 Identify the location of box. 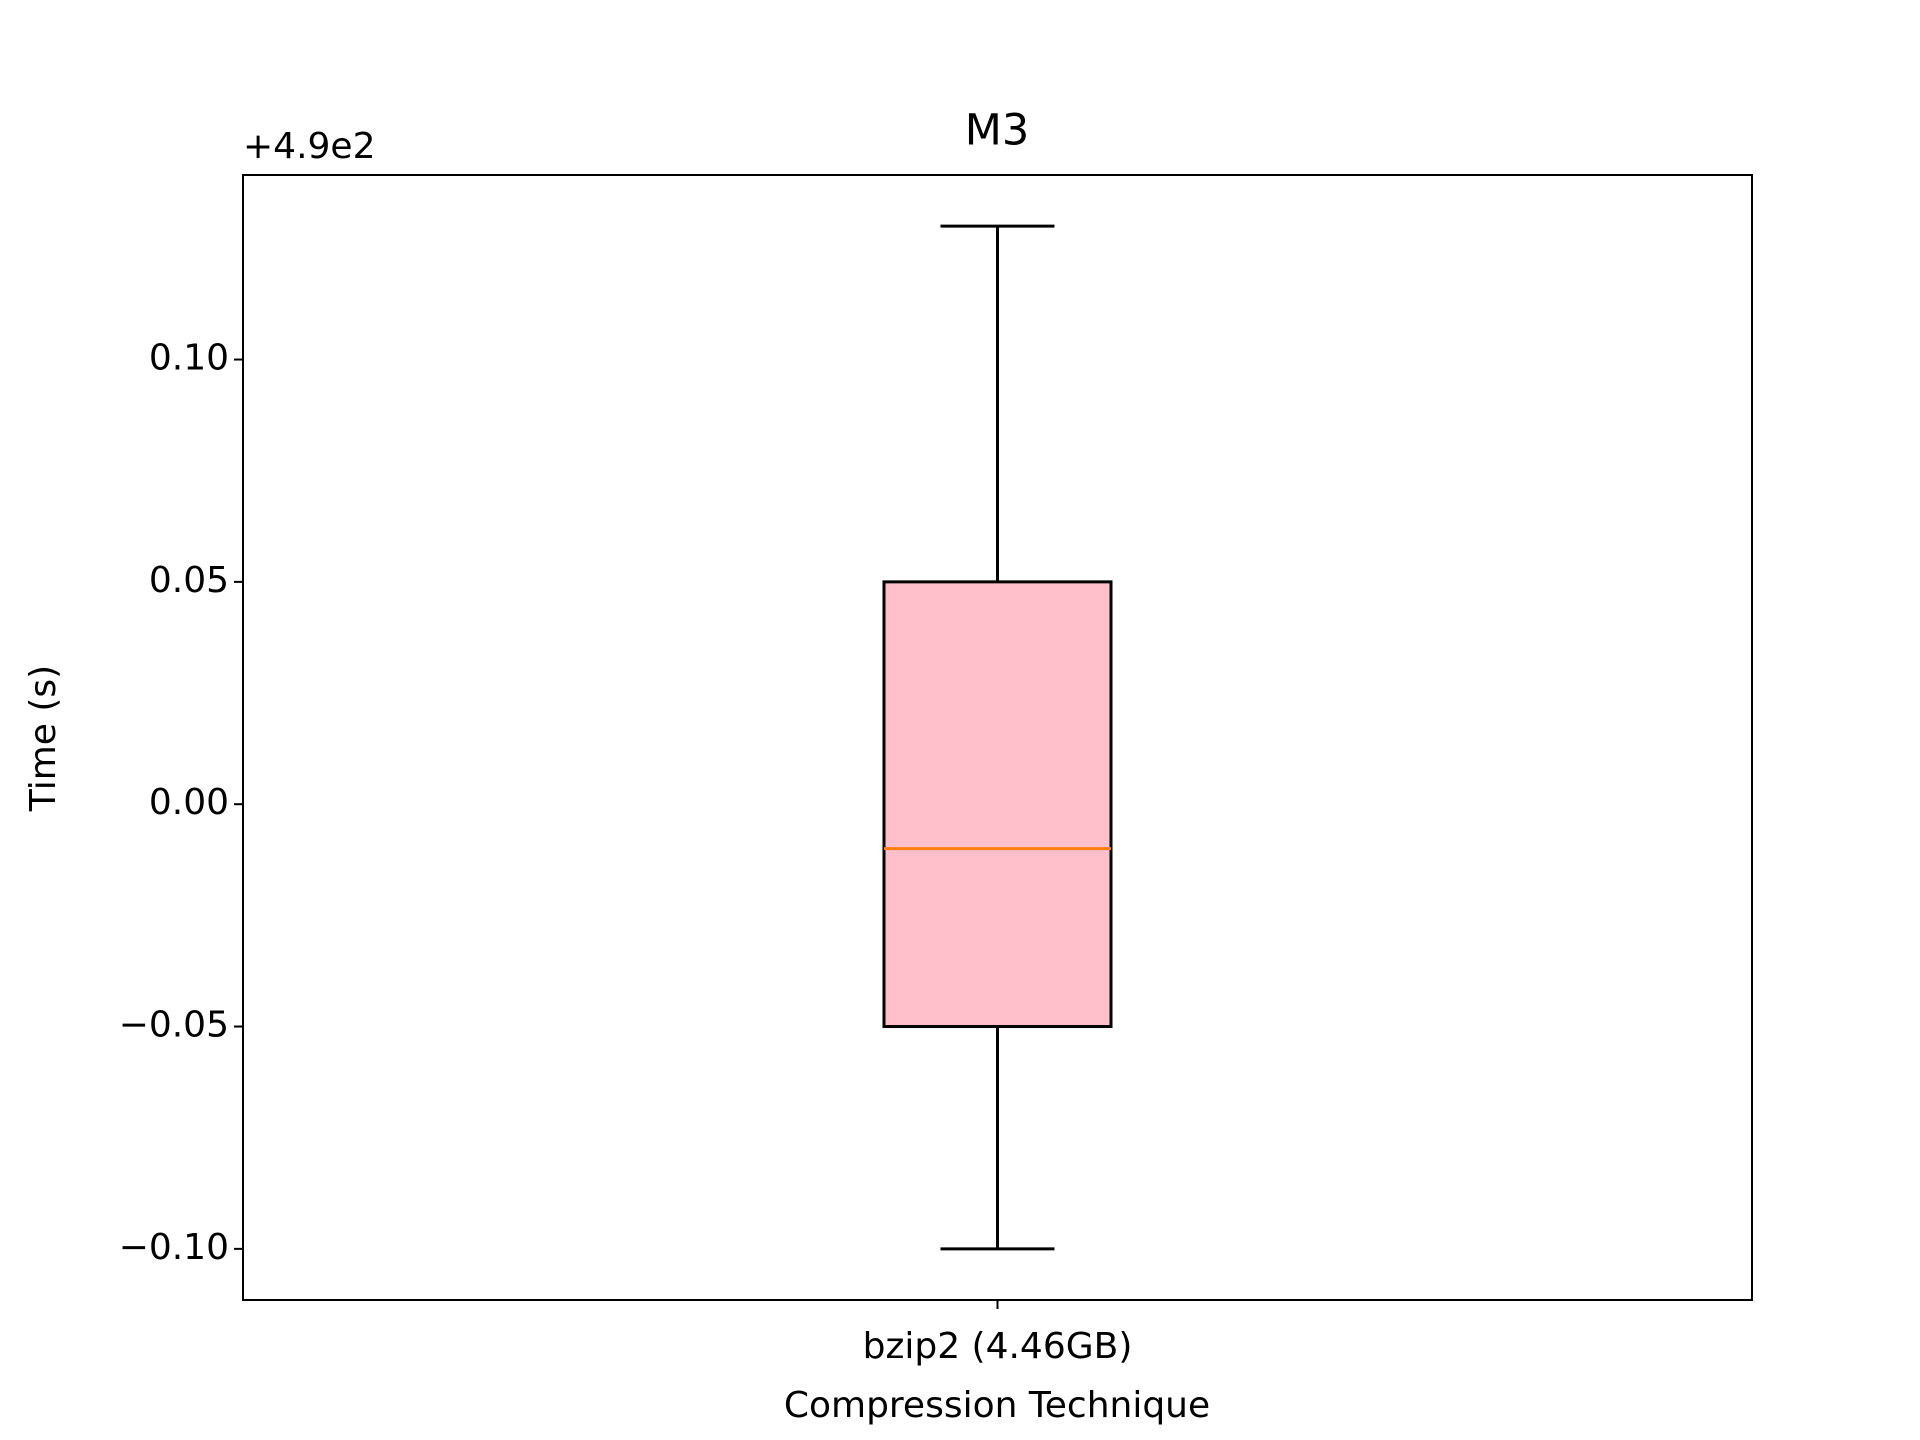
(997, 804).